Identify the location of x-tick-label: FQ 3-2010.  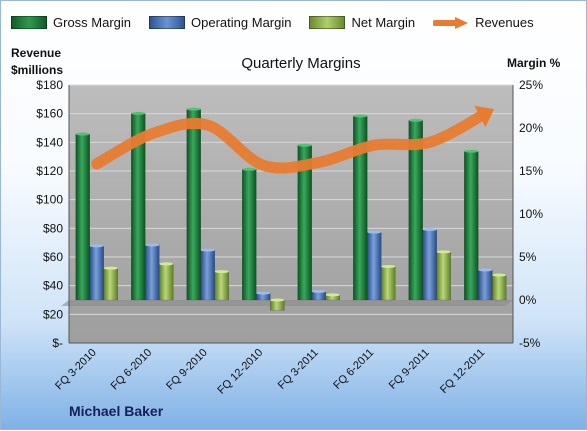
(76, 370).